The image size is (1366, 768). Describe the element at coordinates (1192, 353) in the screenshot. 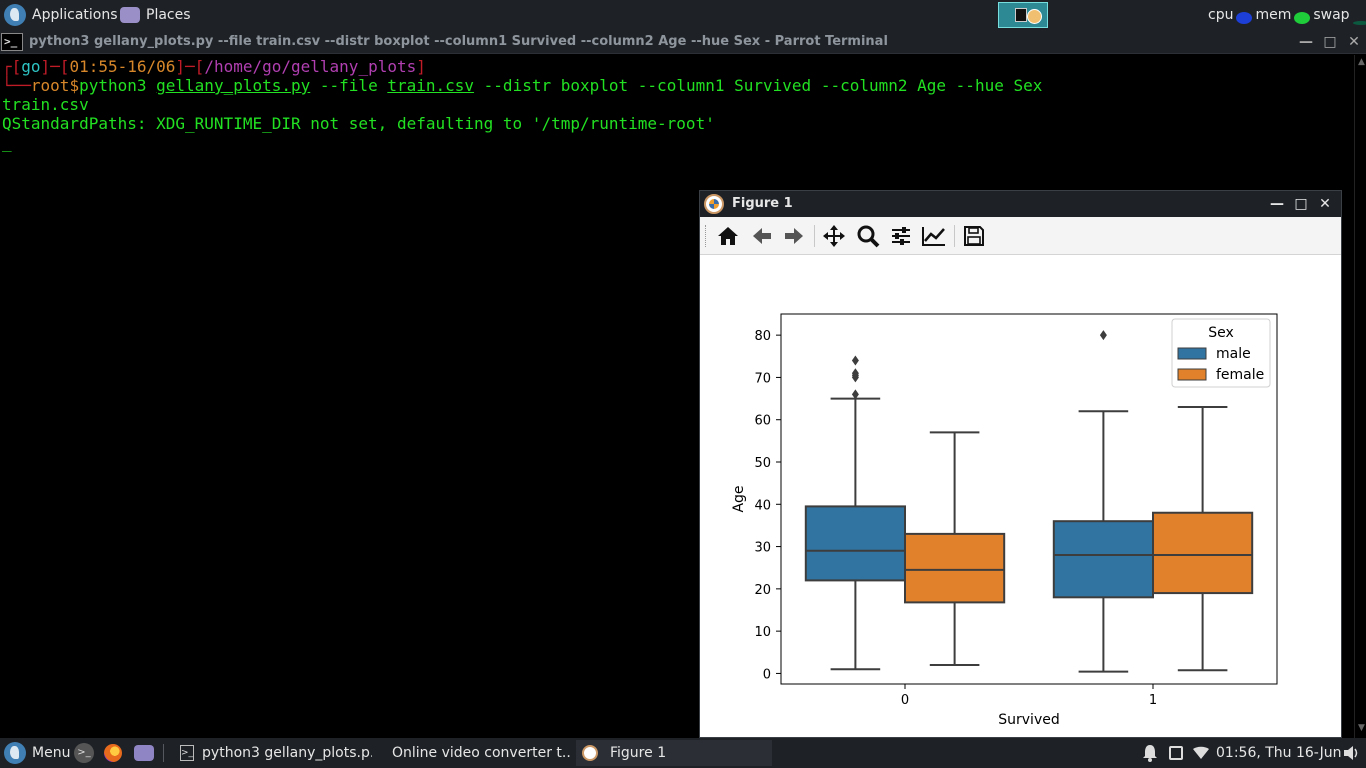

I see `legend-swatch-male` at that location.